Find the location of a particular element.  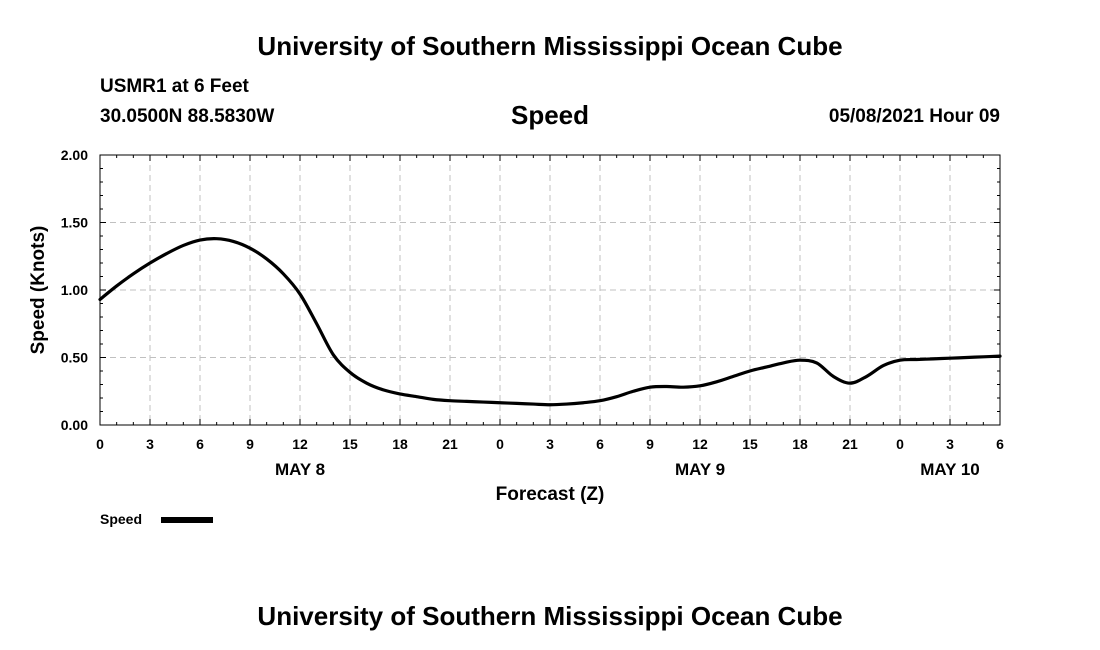

x-axis-label: Forecast (Z) is located at coordinates (550, 494).